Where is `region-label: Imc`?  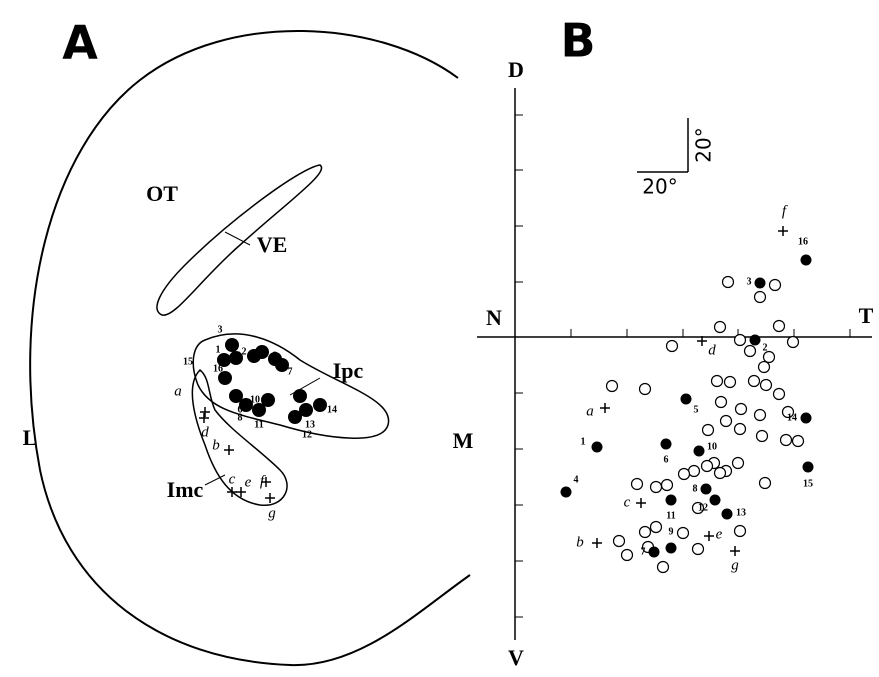 region-label: Imc is located at coordinates (185, 489).